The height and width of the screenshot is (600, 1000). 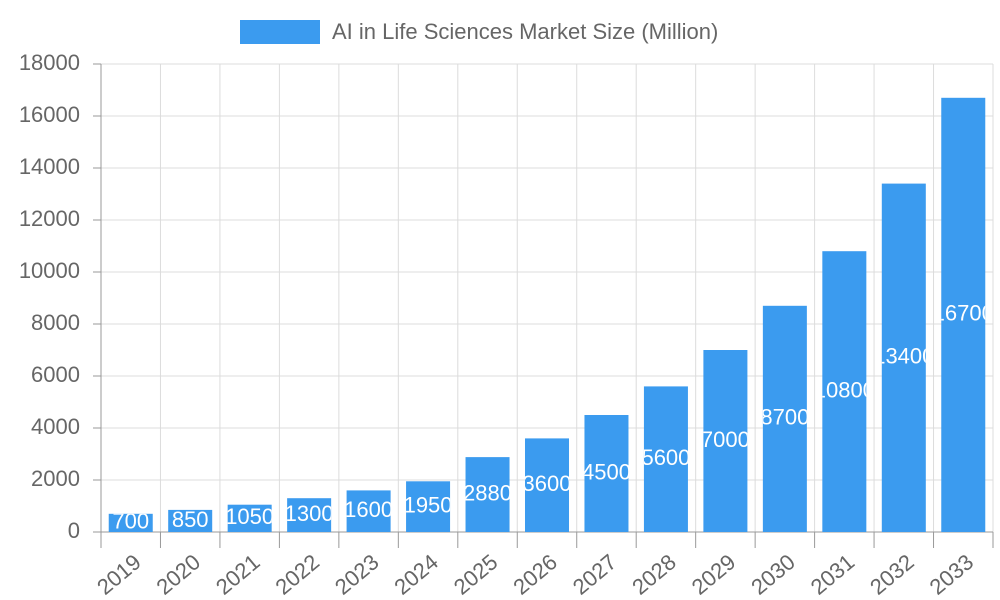 What do you see at coordinates (773, 574) in the screenshot?
I see `x-tick-label: 2030` at bounding box center [773, 574].